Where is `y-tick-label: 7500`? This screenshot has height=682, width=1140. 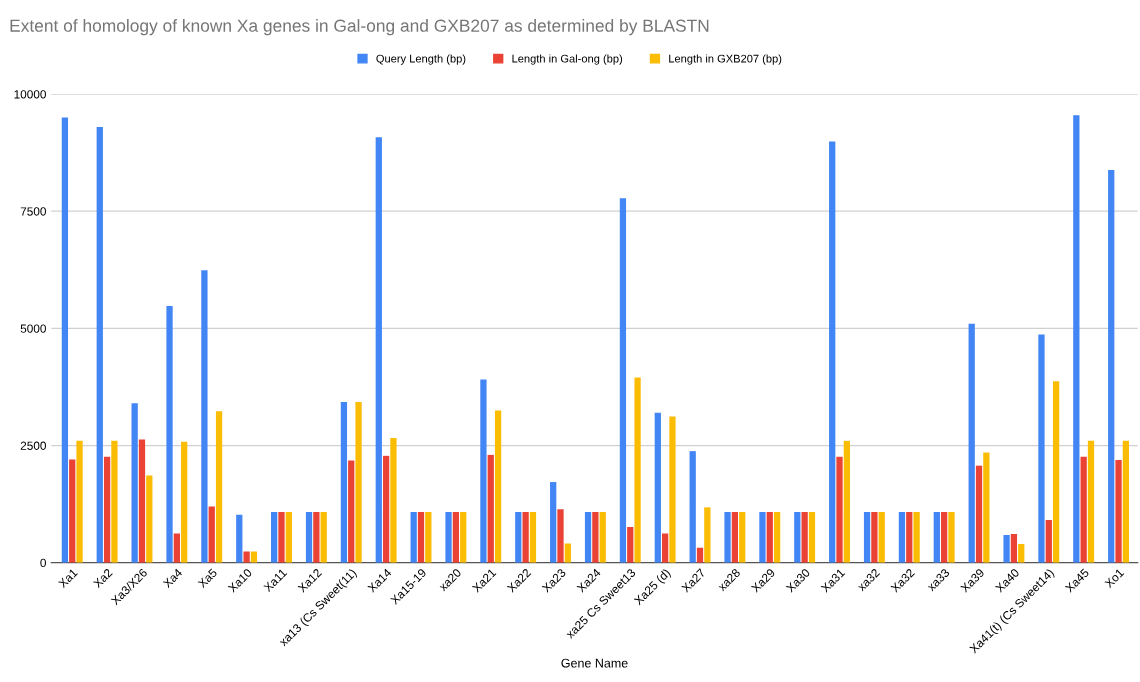
y-tick-label: 7500 is located at coordinates (33, 211).